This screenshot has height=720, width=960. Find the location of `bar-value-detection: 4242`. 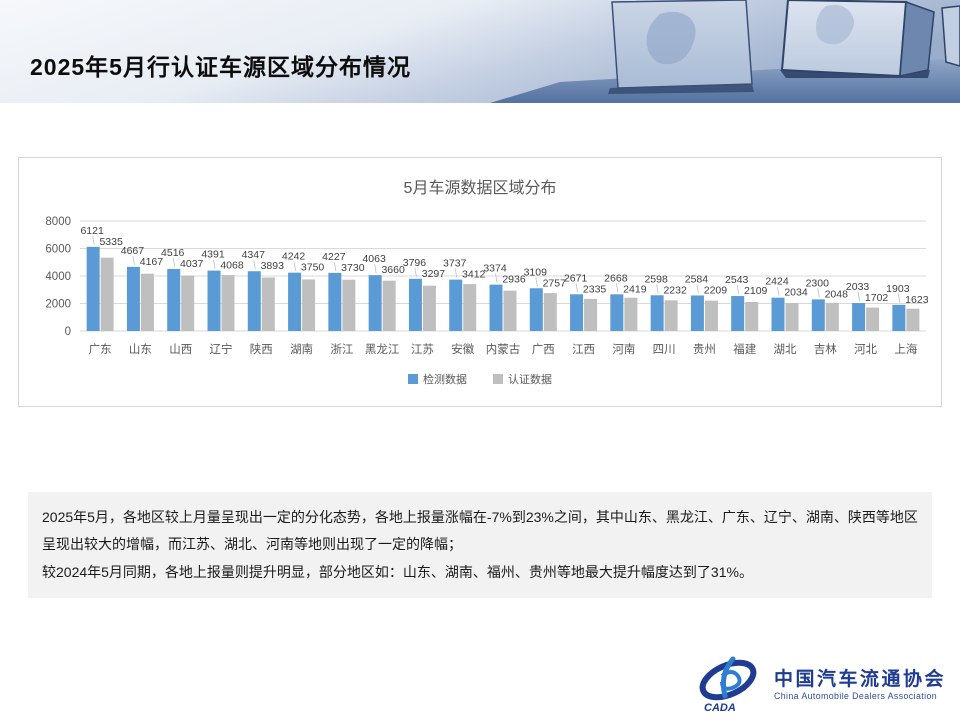

bar-value-detection: 4242 is located at coordinates (294, 257).